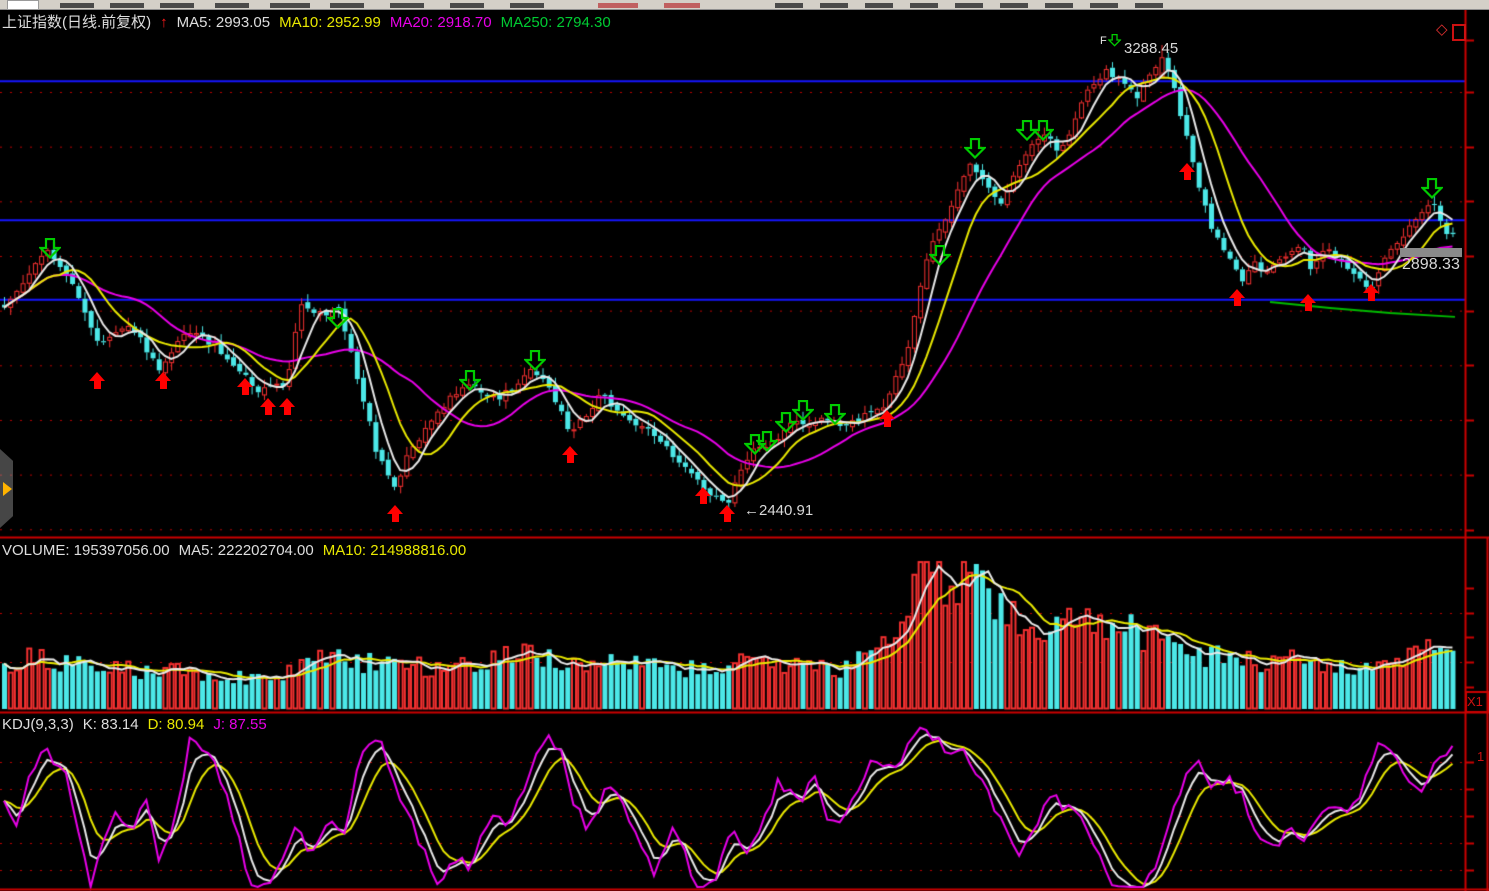  What do you see at coordinates (330, 22) in the screenshot?
I see `ma10-legend: MA10: 2952.99` at bounding box center [330, 22].